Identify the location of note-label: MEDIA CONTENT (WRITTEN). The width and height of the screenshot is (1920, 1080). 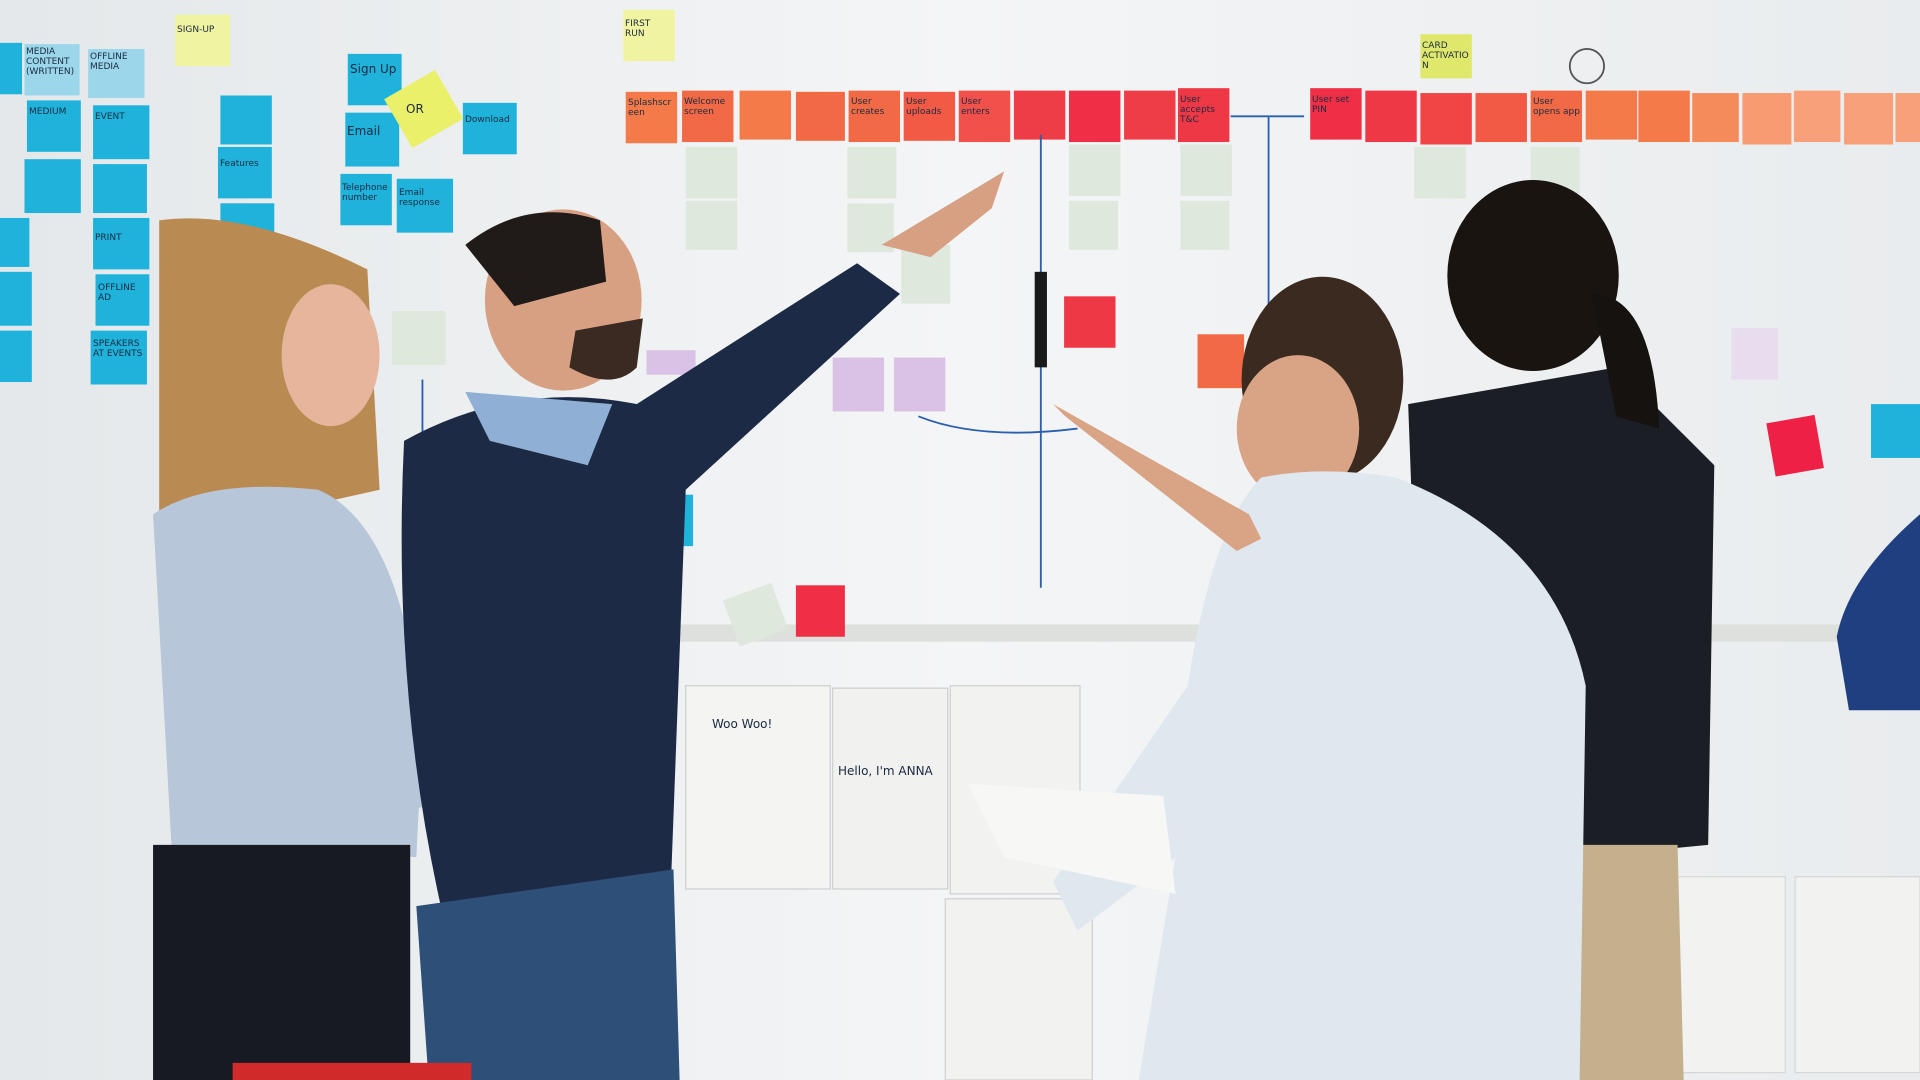
(50, 62).